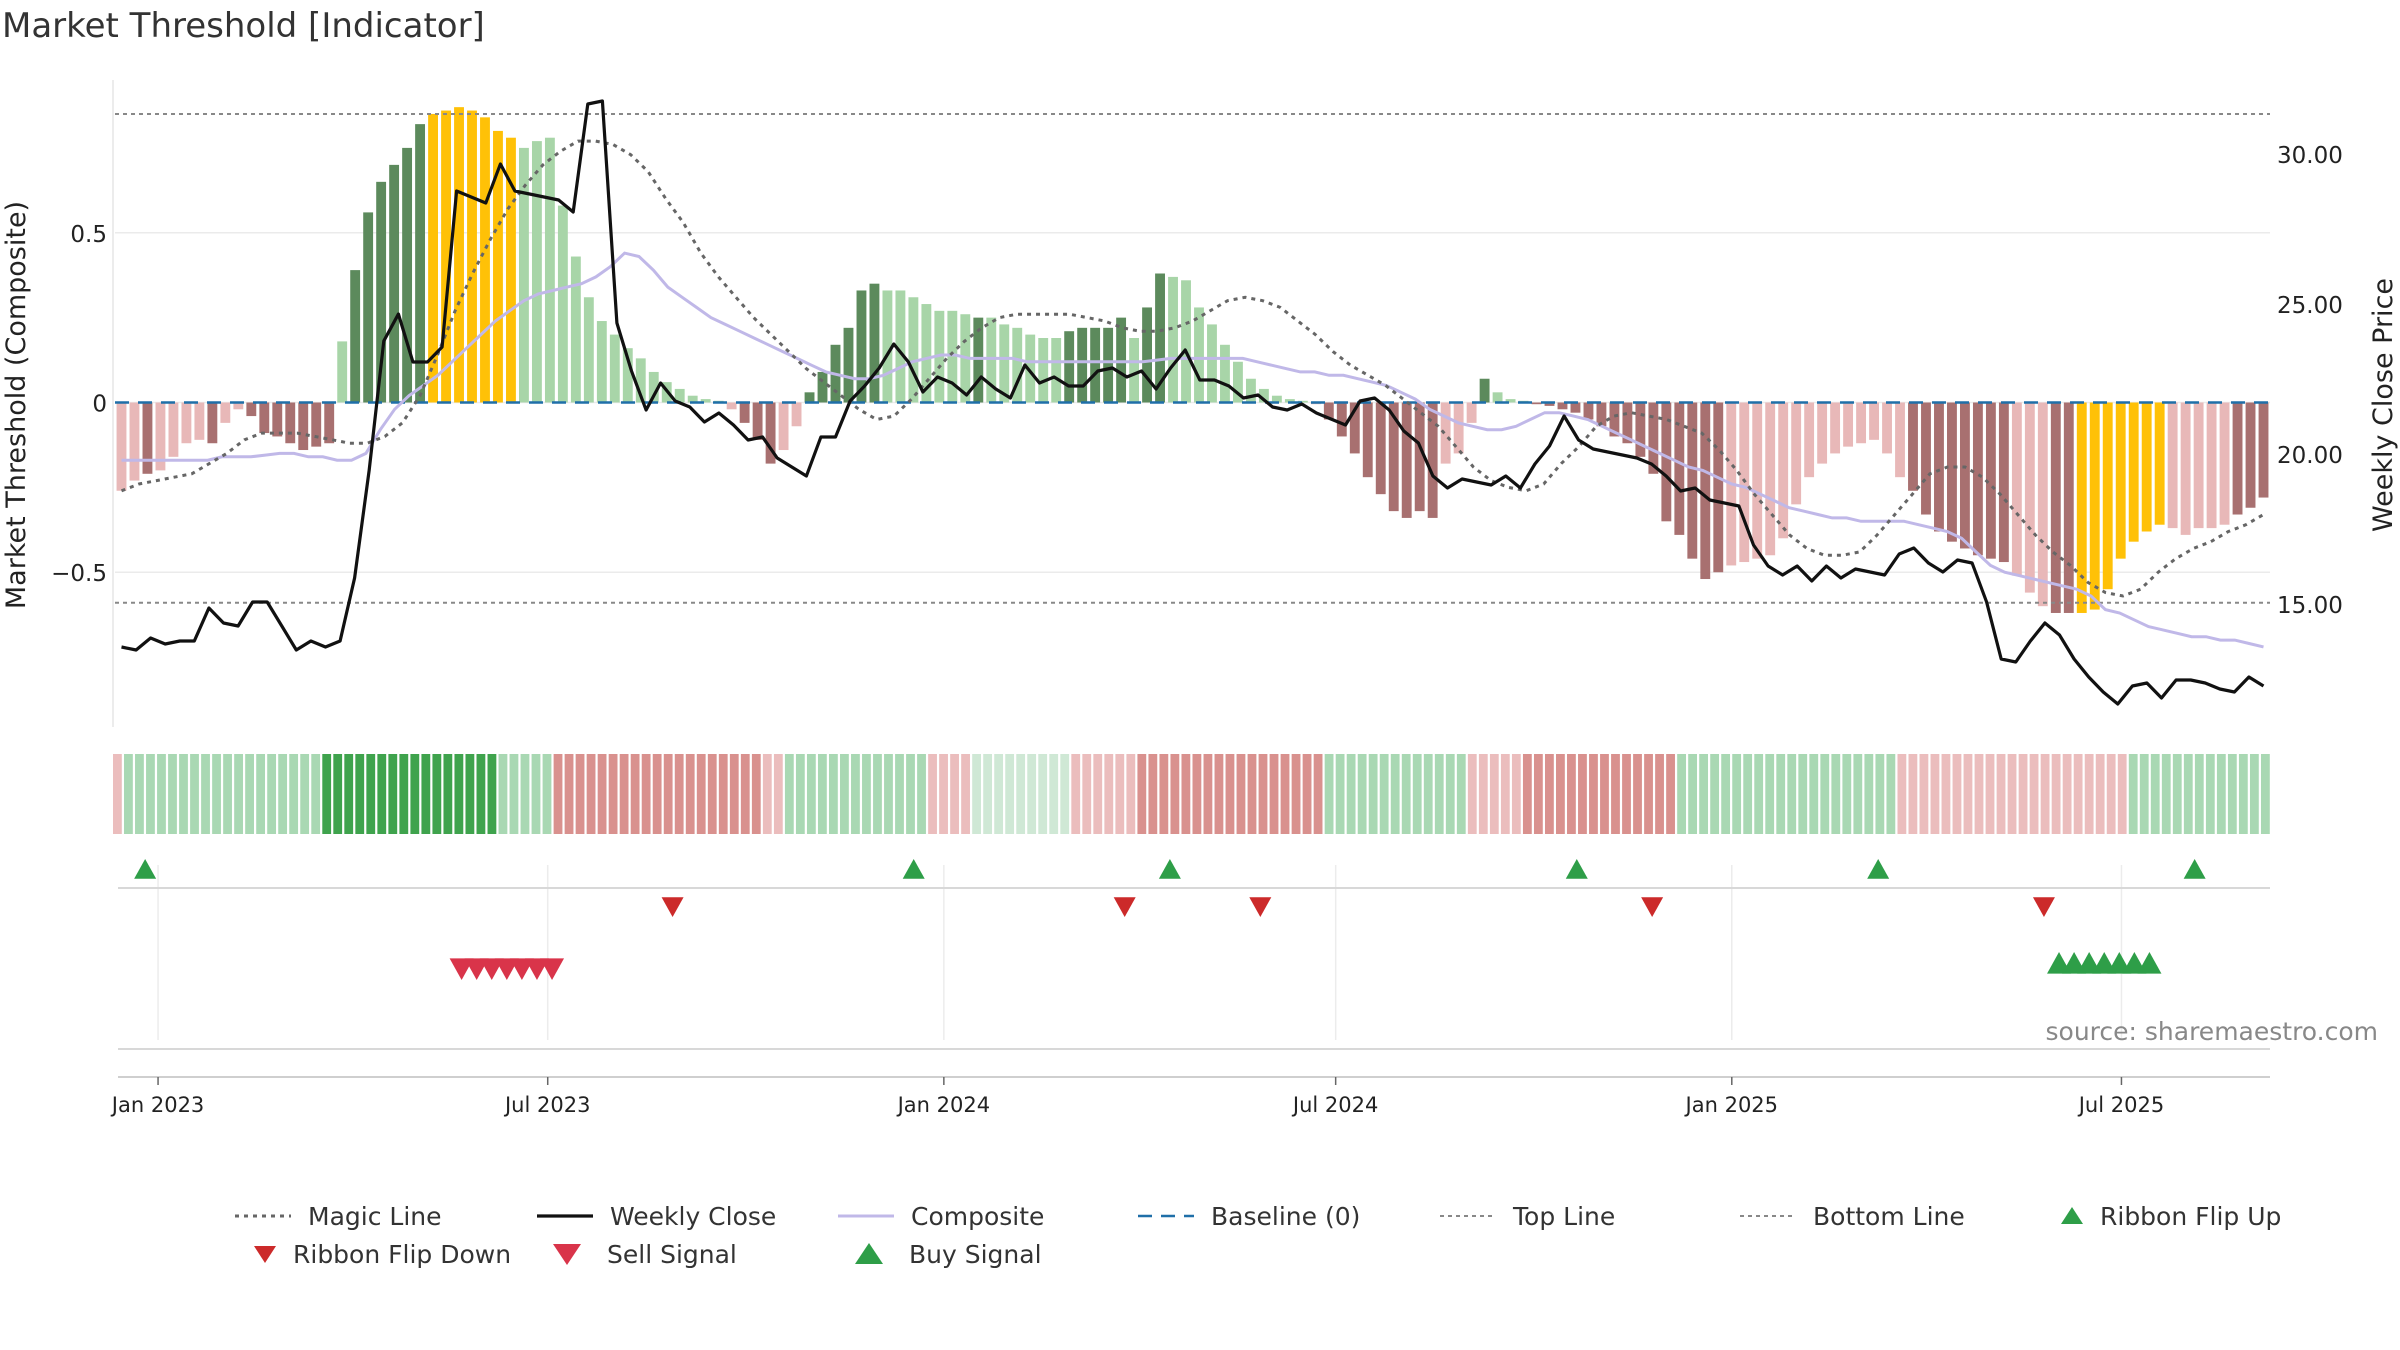  Describe the element at coordinates (2383, 405) in the screenshot. I see `y2-axis-label: Weekly Close Price` at that location.